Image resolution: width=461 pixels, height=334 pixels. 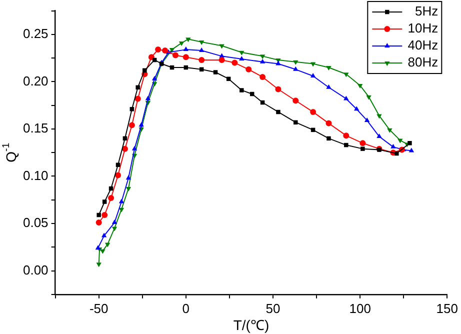 I want to click on legend-label: 80Hz, so click(x=423, y=62).